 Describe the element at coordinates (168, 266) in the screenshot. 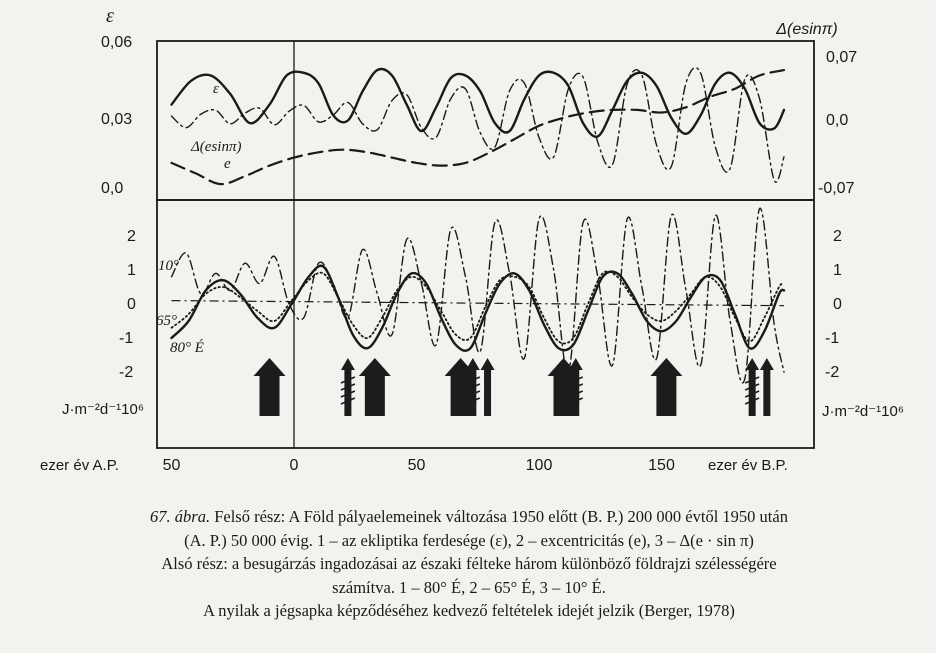

I see `label-10deg: 10°` at that location.